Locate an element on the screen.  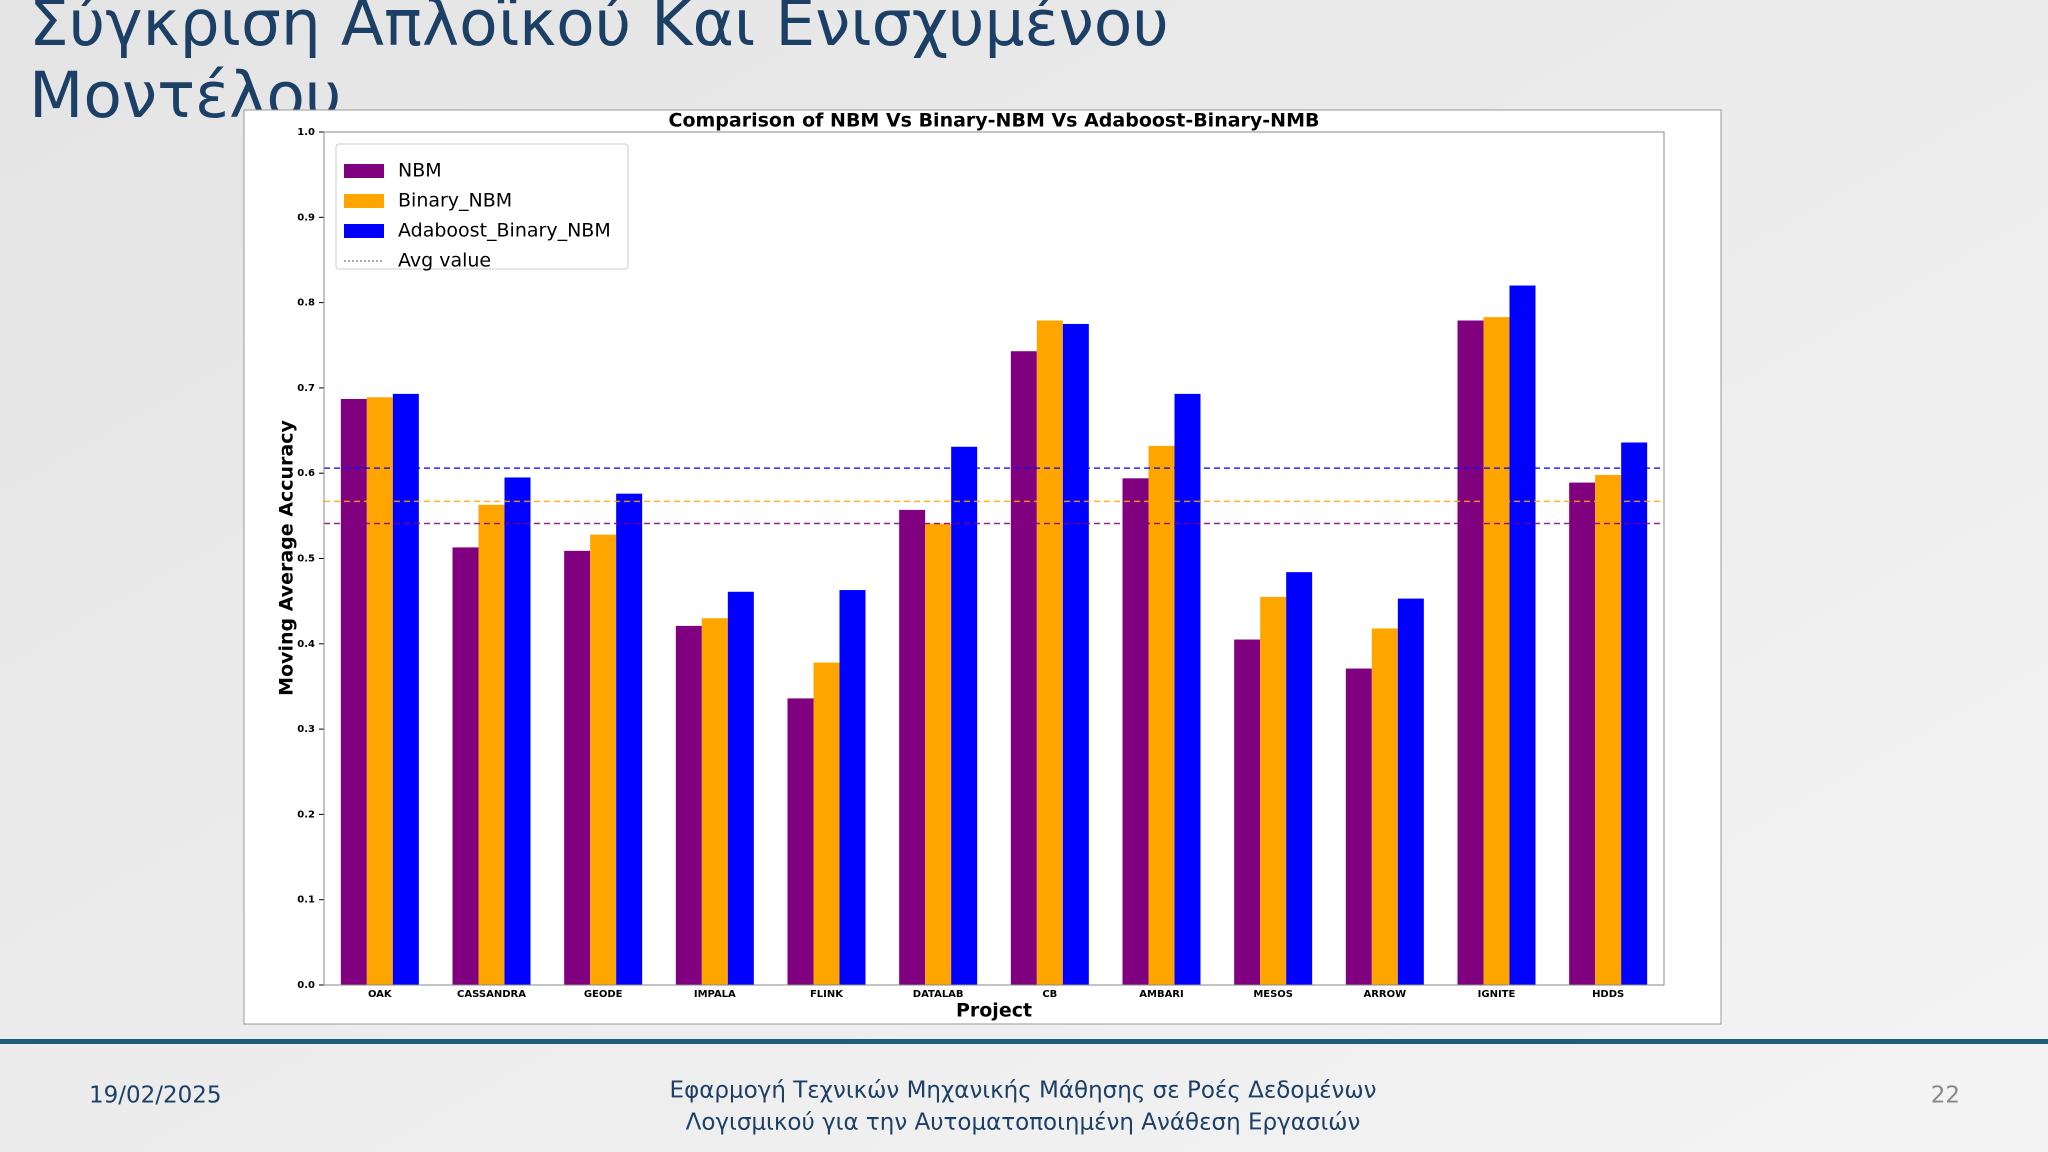
y-axis-label: Moving Average Accuracy is located at coordinates (287, 557).